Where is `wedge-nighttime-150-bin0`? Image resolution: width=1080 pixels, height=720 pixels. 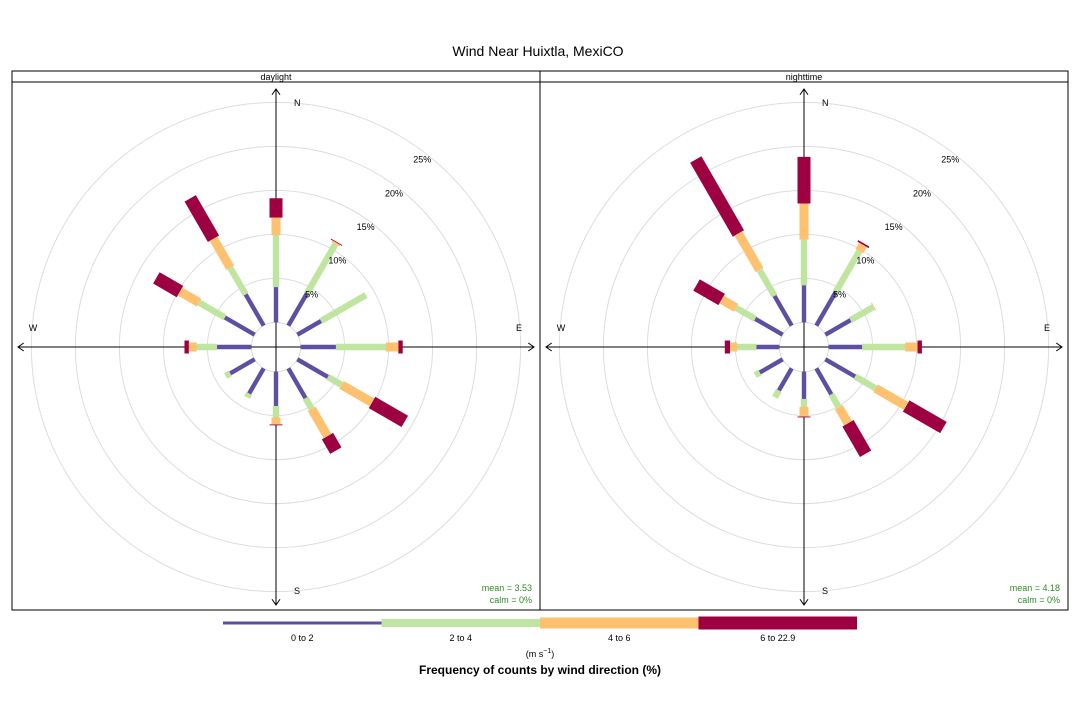
wedge-nighttime-150-bin0 is located at coordinates (824, 381).